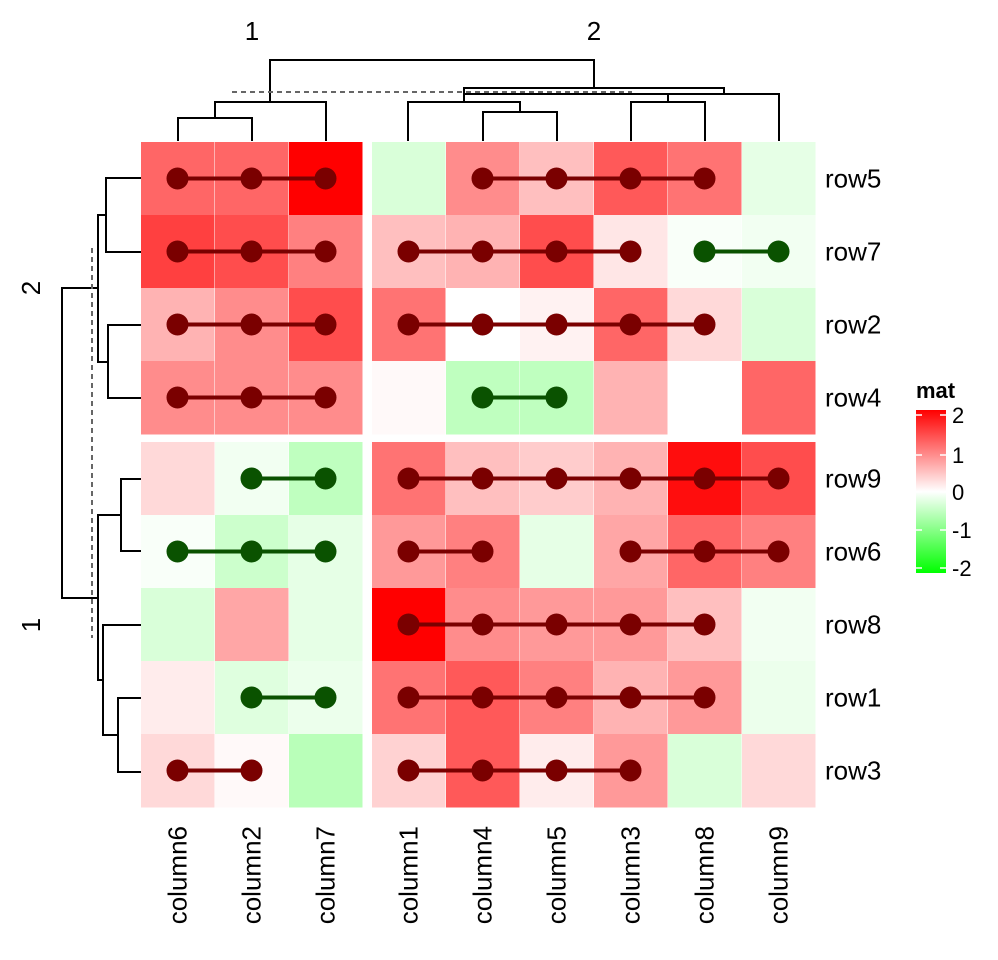 This screenshot has height=960, width=998. I want to click on cell-row8-column2, so click(252, 625).